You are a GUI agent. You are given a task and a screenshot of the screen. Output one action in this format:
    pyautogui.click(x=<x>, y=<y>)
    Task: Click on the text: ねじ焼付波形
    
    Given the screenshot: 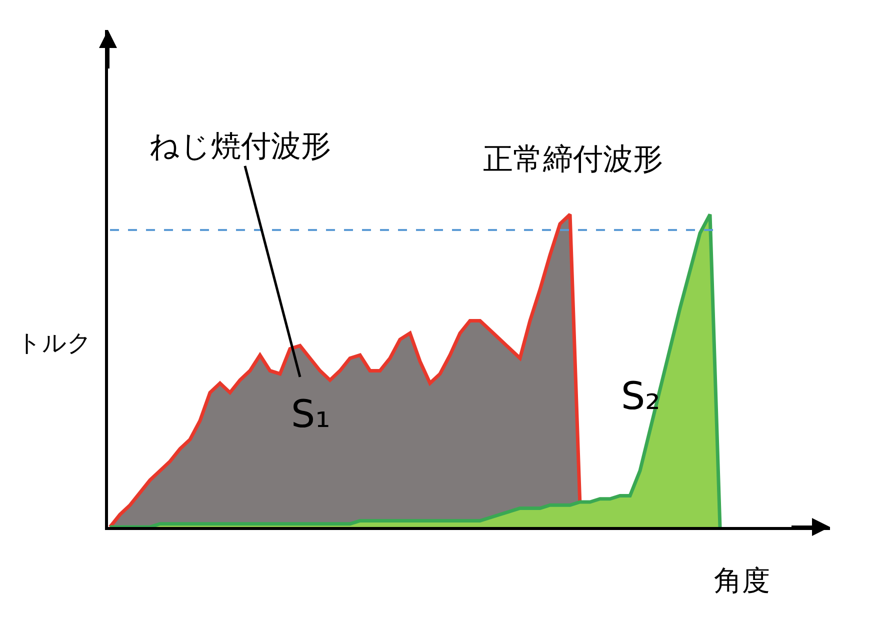 What is the action you would take?
    pyautogui.click(x=240, y=146)
    